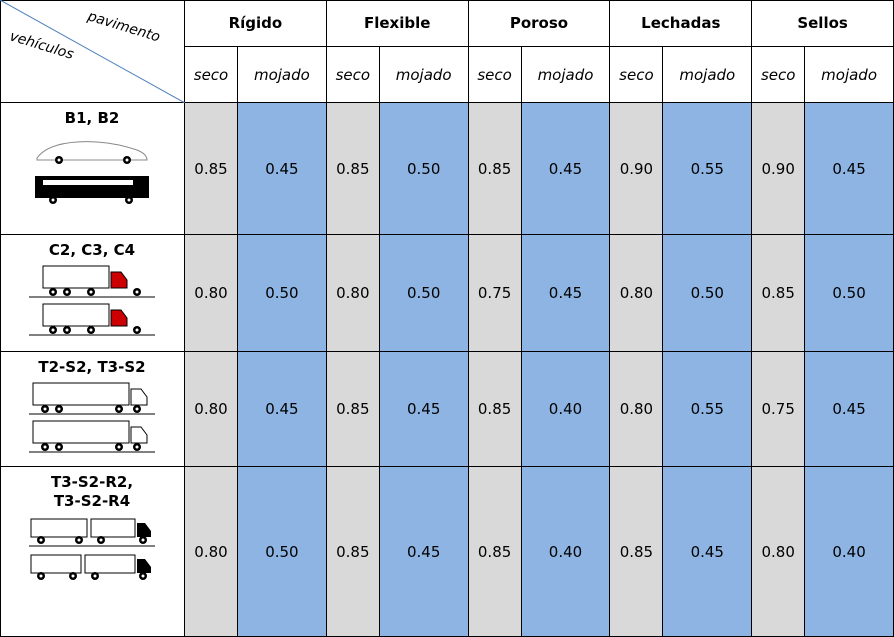 Image resolution: width=894 pixels, height=637 pixels. I want to click on vehicle-cell: C2, C3, C4, so click(92, 293).